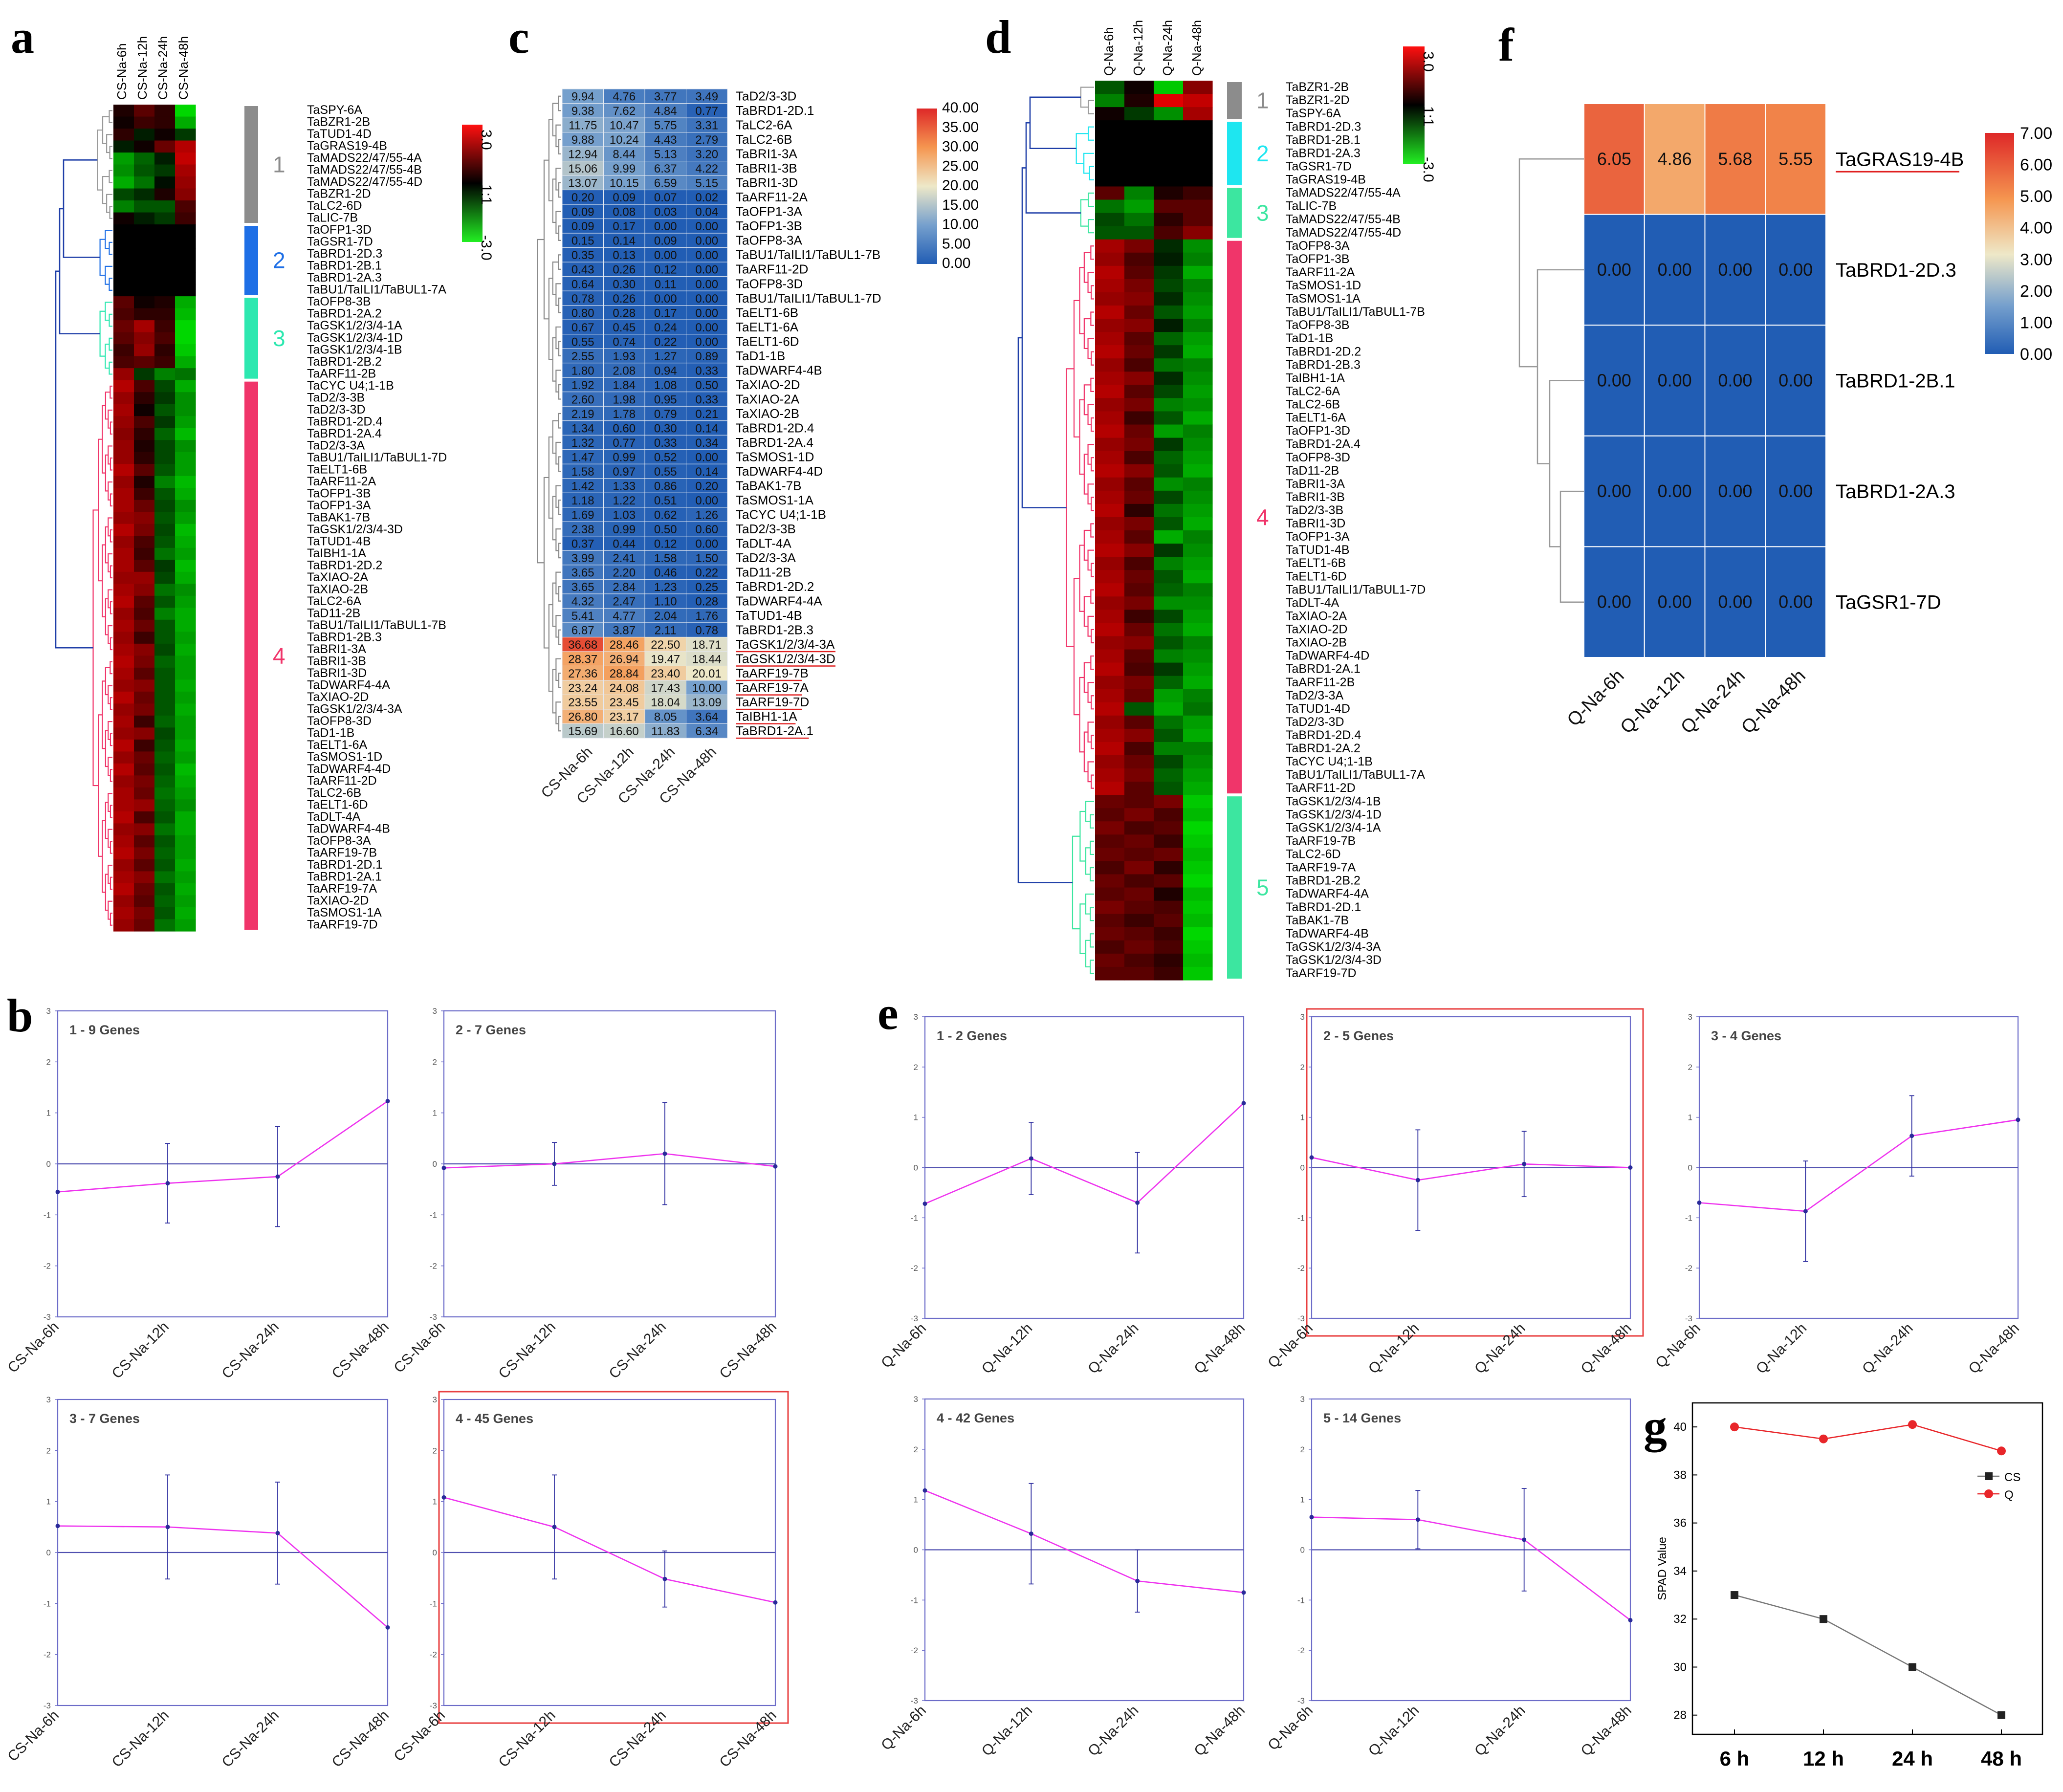  I want to click on cell-value: 18.71, so click(707, 645).